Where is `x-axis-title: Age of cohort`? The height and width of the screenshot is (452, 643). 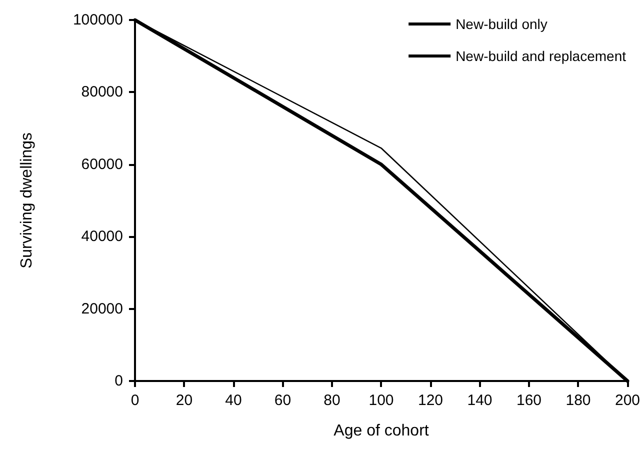 x-axis-title: Age of cohort is located at coordinates (382, 431).